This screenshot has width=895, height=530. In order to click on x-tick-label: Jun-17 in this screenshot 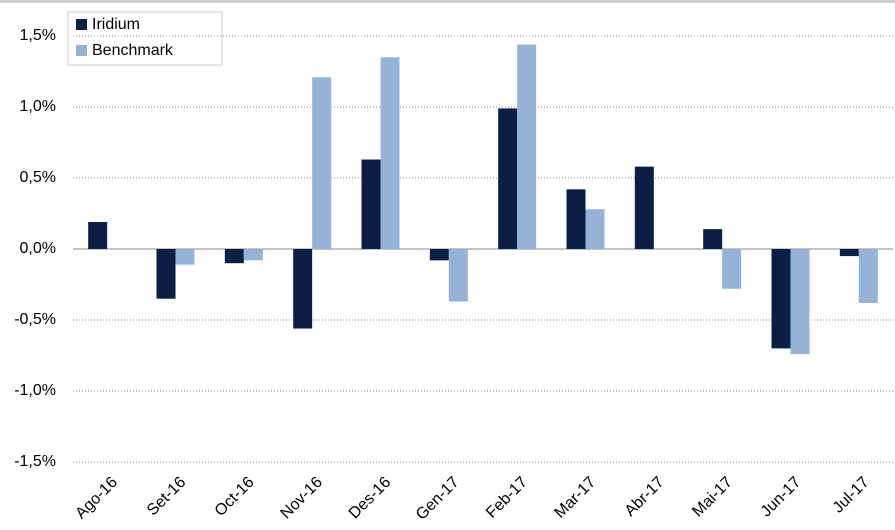, I will do `click(781, 497)`.